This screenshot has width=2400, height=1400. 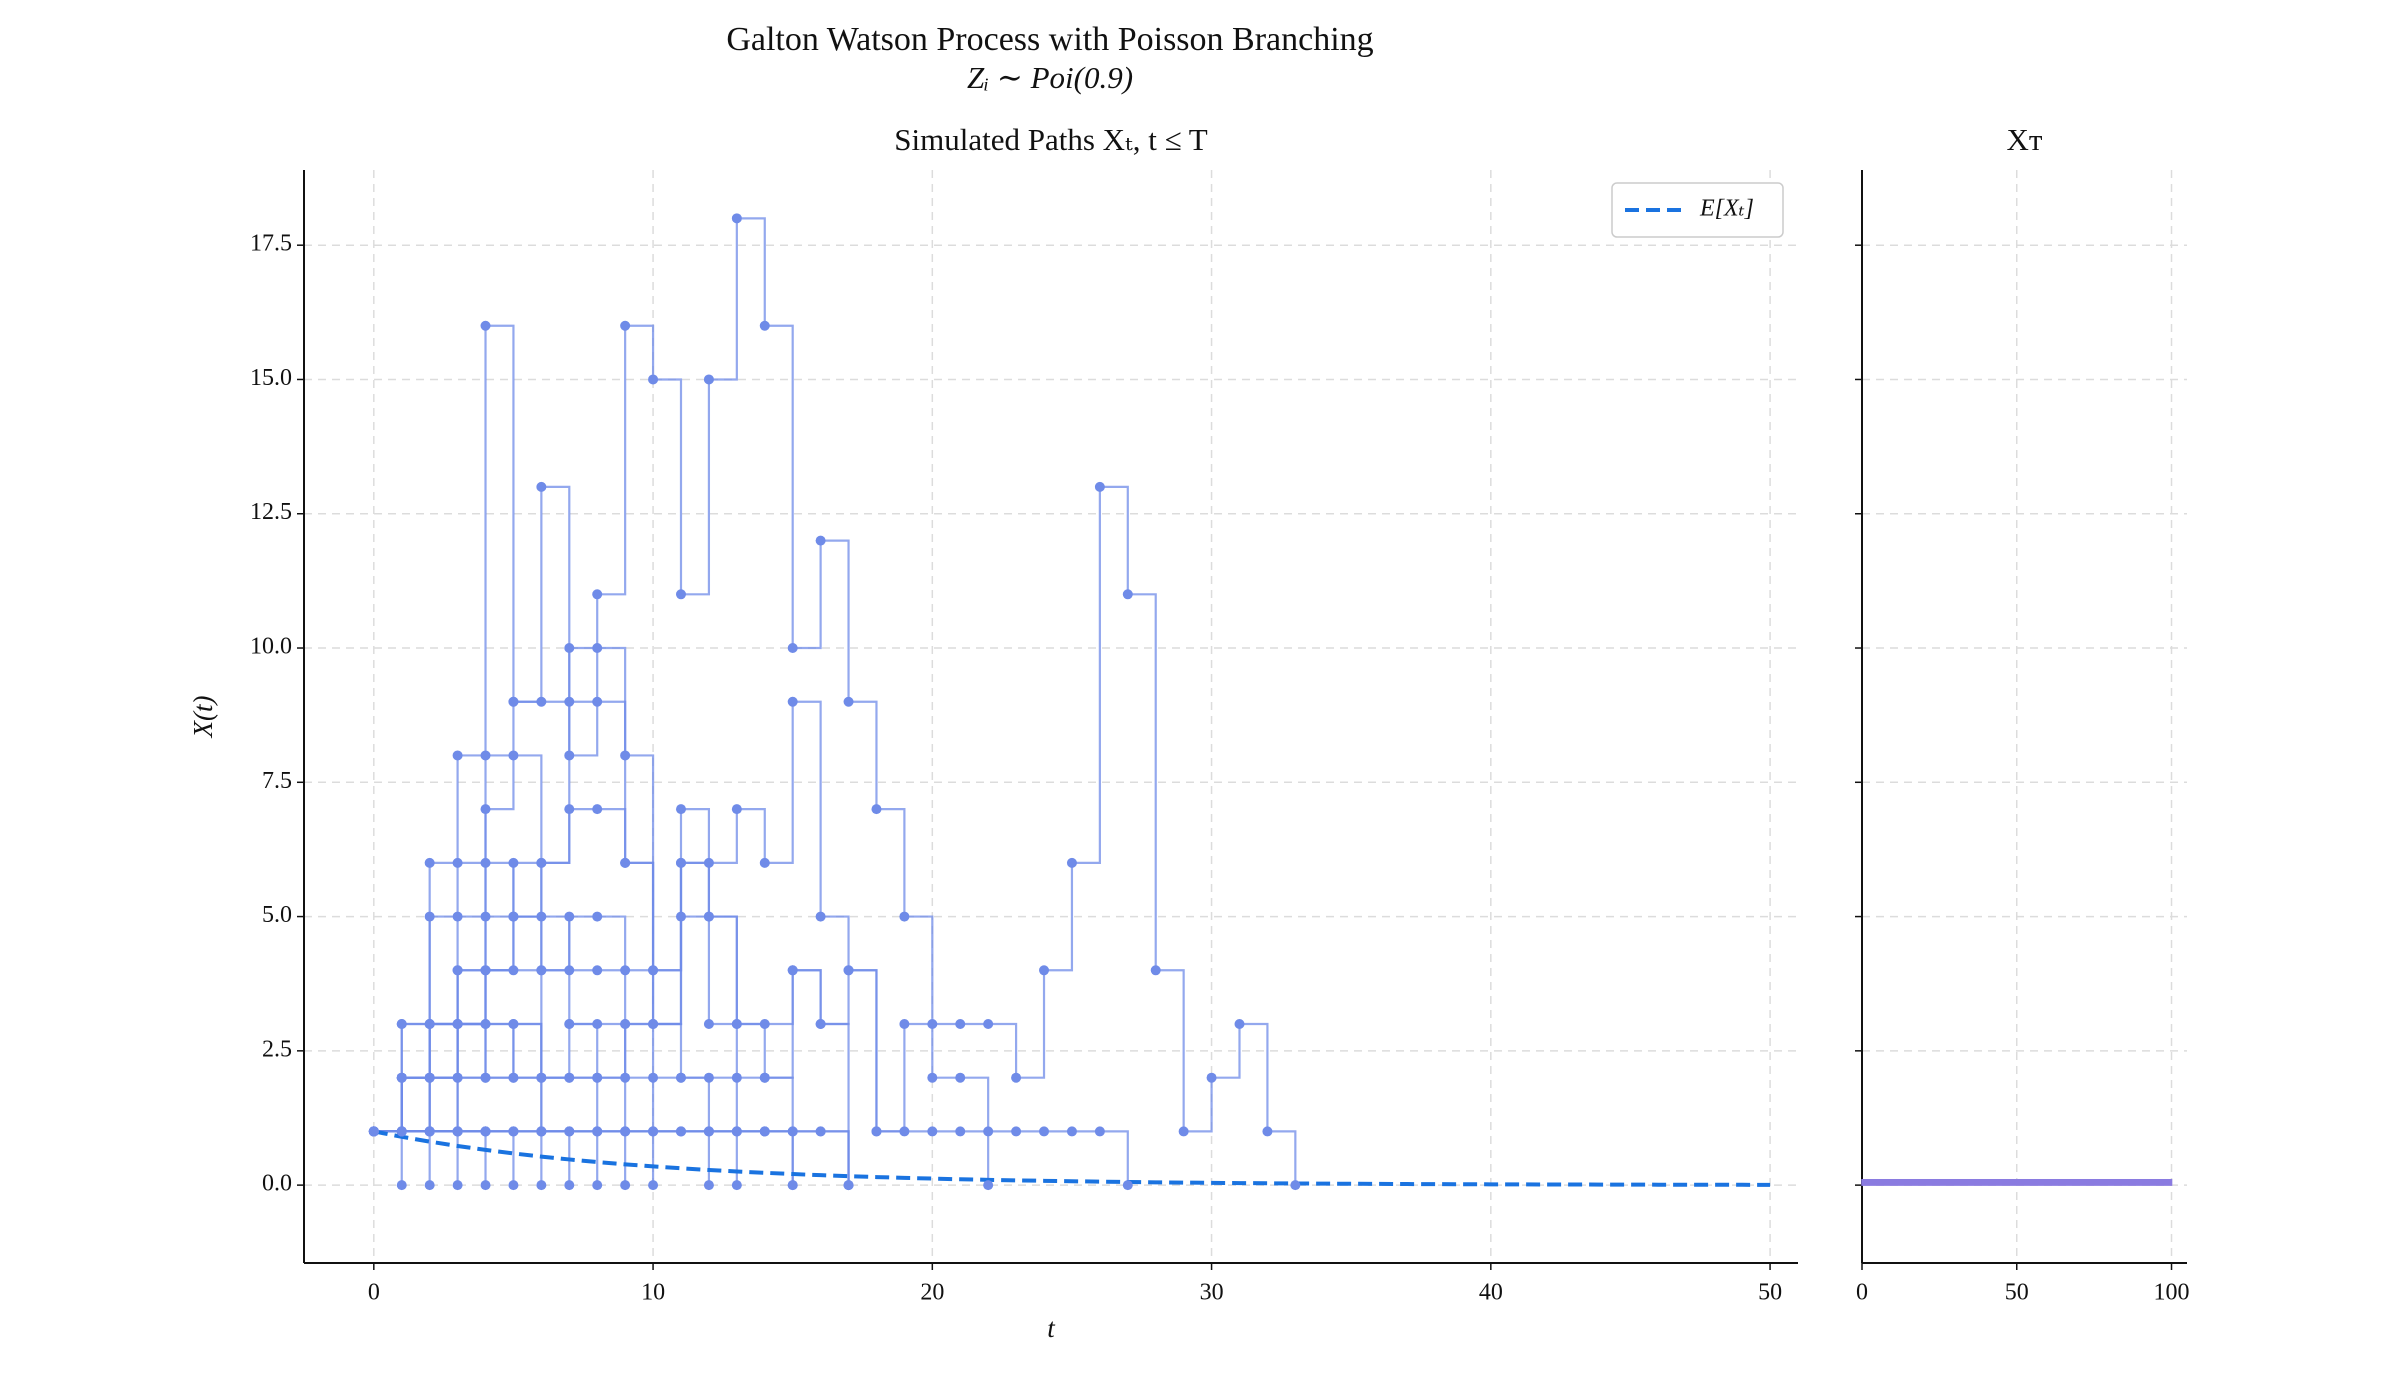 What do you see at coordinates (1050, 77) in the screenshot?
I see `figure-subtitle: Zᵢ ∼ Poi(0.9)` at bounding box center [1050, 77].